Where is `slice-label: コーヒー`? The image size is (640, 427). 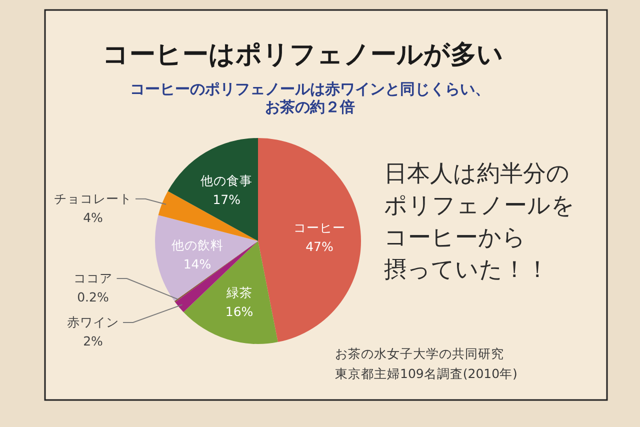
slice-label: コーヒー is located at coordinates (320, 228).